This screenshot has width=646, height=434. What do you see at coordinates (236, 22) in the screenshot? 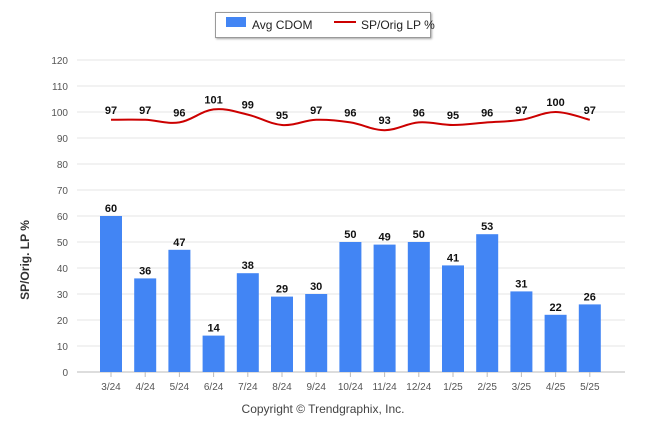
I see `legend-bar-swatch` at bounding box center [236, 22].